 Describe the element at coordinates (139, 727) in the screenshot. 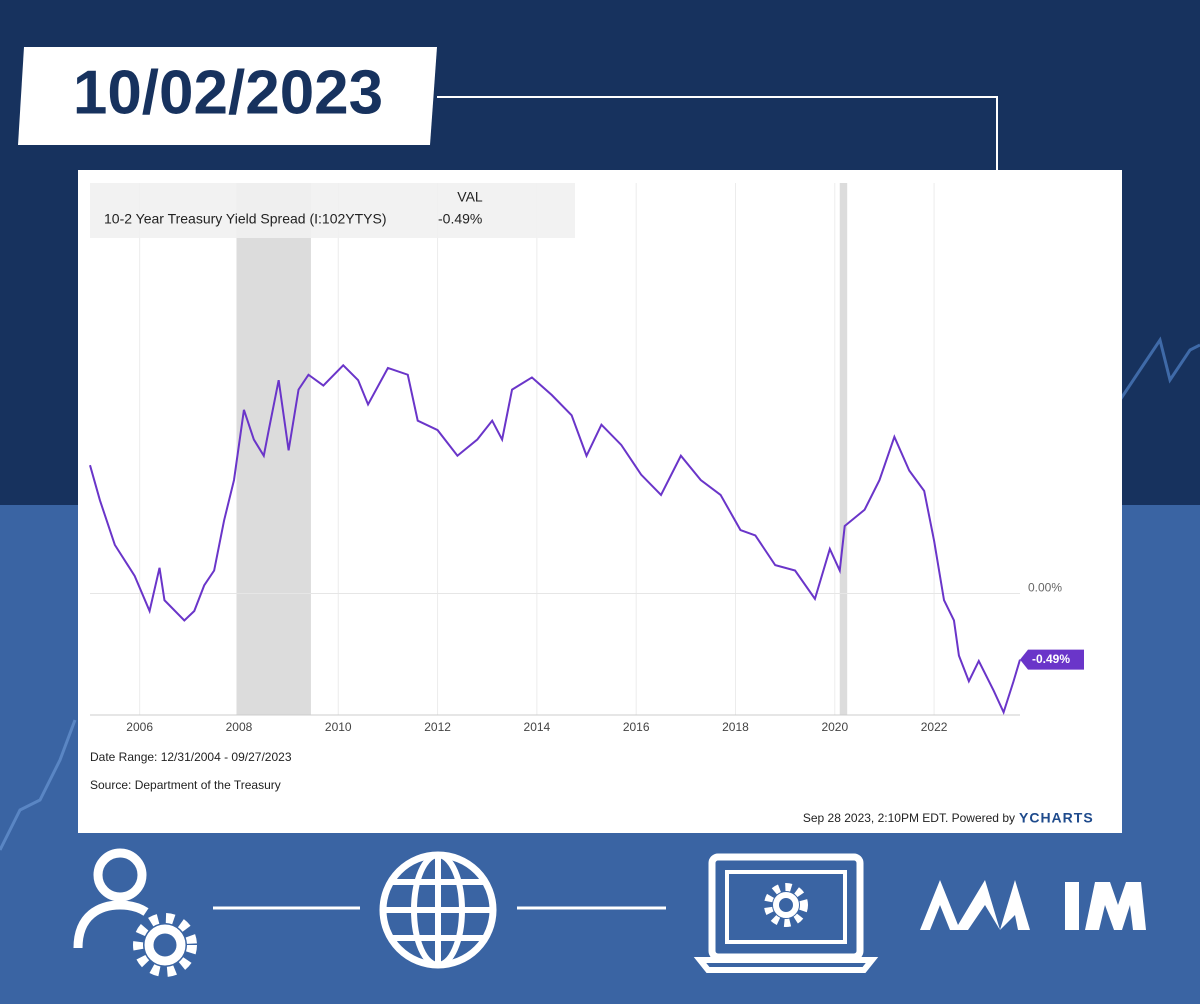

I see `x-tick-label: 2006` at that location.